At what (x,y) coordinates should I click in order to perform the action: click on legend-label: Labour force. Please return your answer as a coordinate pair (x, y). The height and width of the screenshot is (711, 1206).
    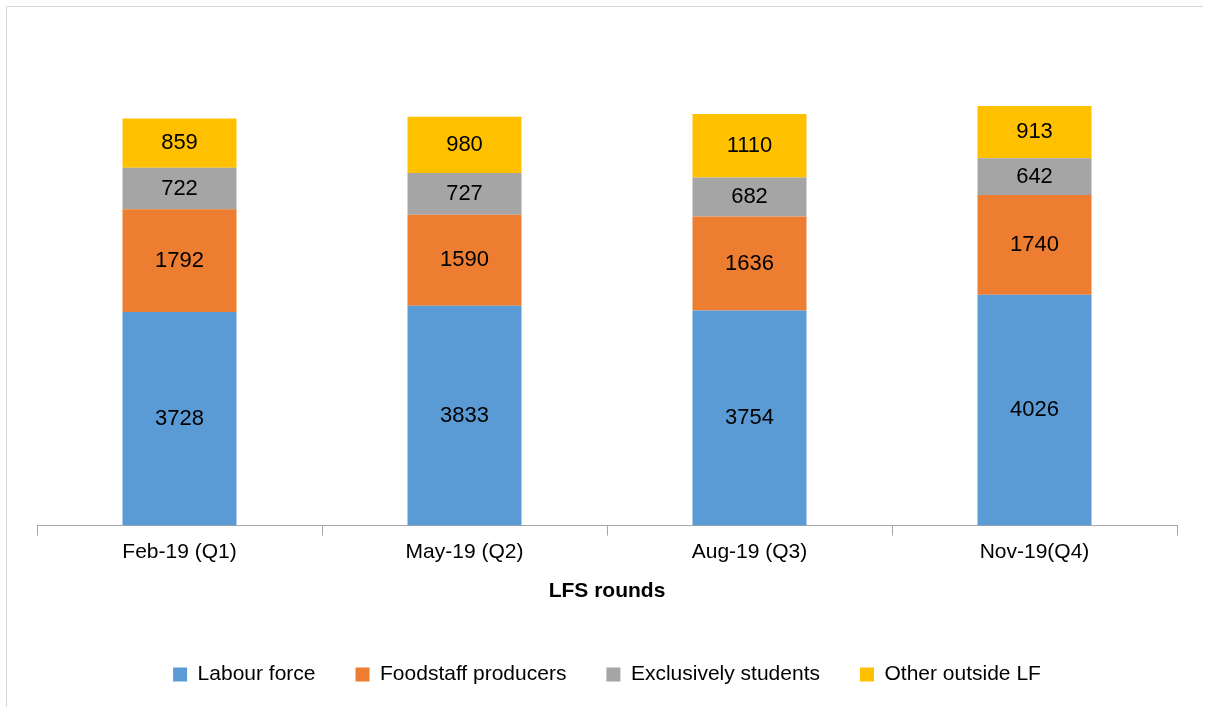
    Looking at the image, I should click on (256, 673).